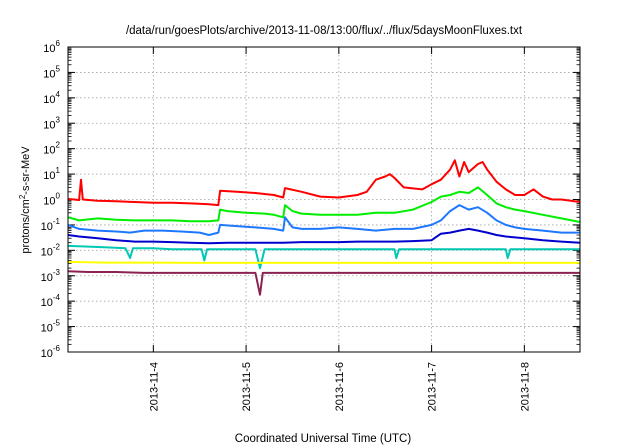 This screenshot has height=448, width=640. I want to click on y-axis-label-sup: 2, so click(22, 196).